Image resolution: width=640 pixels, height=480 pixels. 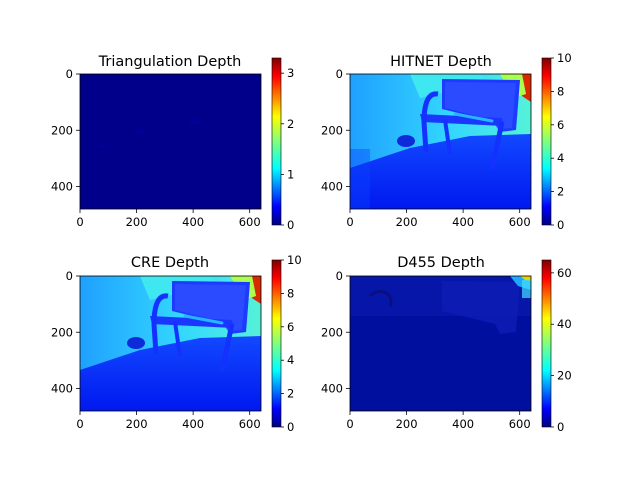 What do you see at coordinates (149, 134) in the screenshot?
I see `speckles` at bounding box center [149, 134].